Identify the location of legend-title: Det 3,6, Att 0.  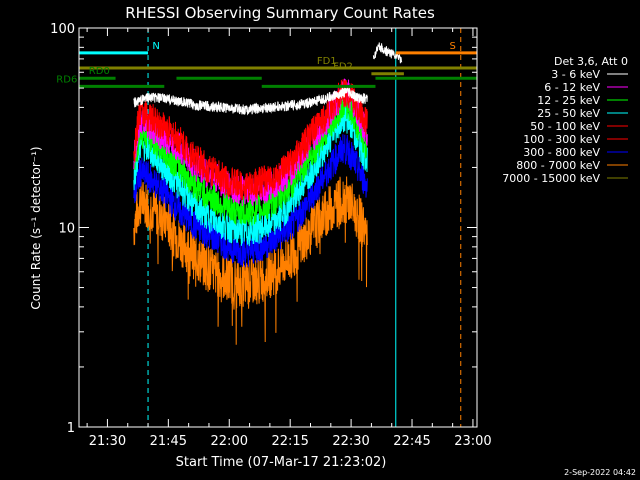
(591, 61).